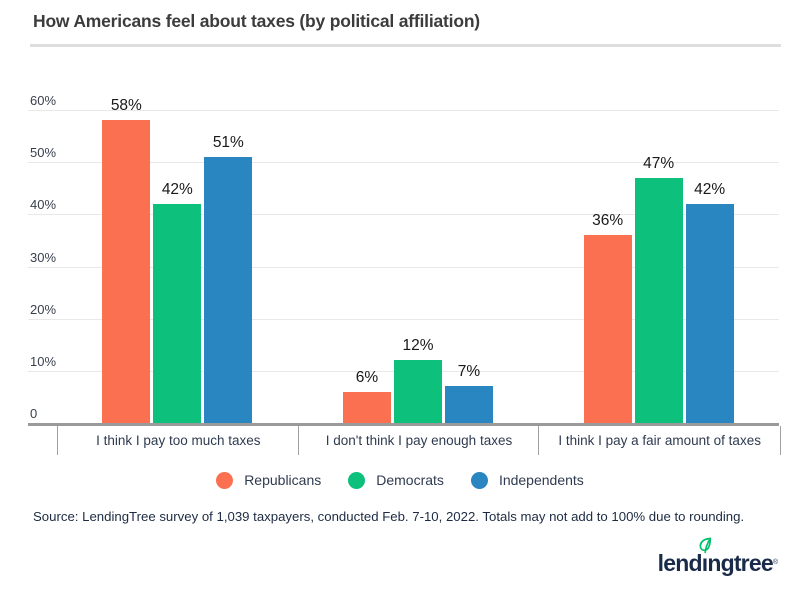 This screenshot has height=591, width=800. I want to click on bar-value-independents-1: 7%, so click(469, 372).